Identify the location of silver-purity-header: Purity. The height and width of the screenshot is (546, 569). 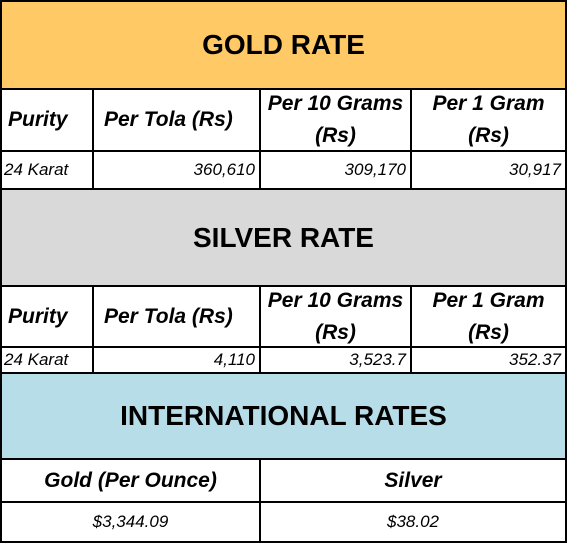
(48, 317).